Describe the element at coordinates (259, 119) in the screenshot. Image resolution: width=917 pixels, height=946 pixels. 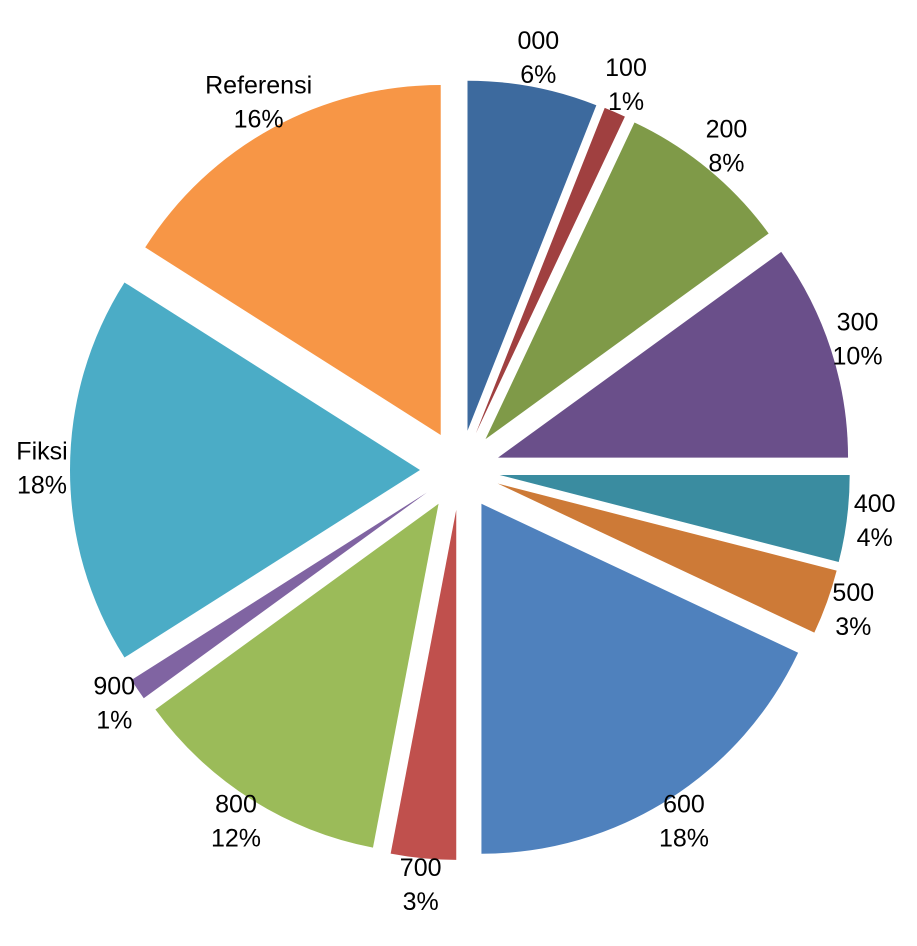
I see `slice-value-label: 16%` at that location.